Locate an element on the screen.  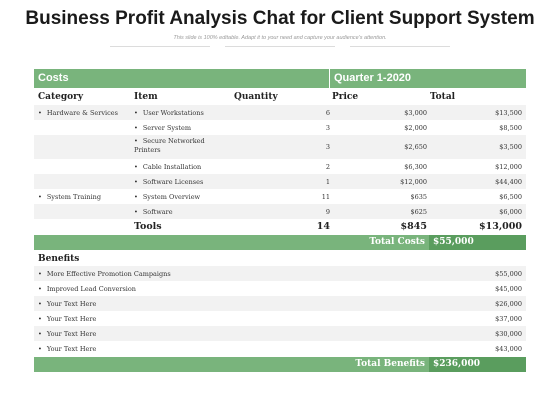
costs-header: Costs is located at coordinates (53, 78).